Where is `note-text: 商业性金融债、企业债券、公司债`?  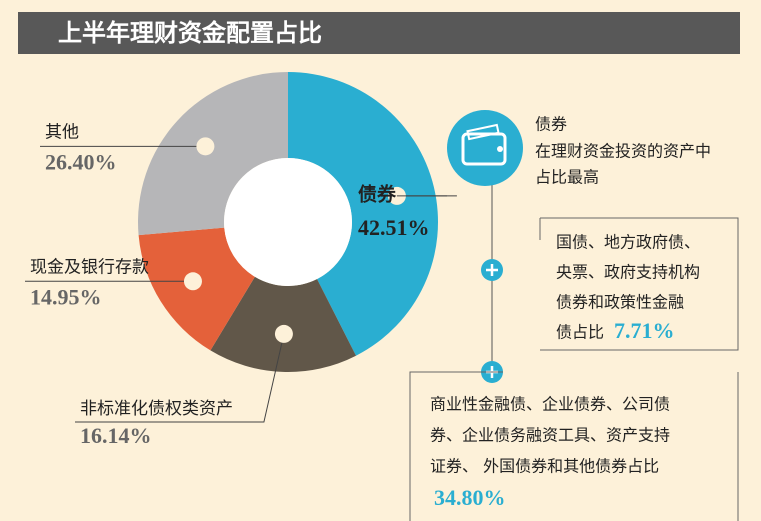
note-text: 商业性金融债、企业债券、公司债 is located at coordinates (550, 404).